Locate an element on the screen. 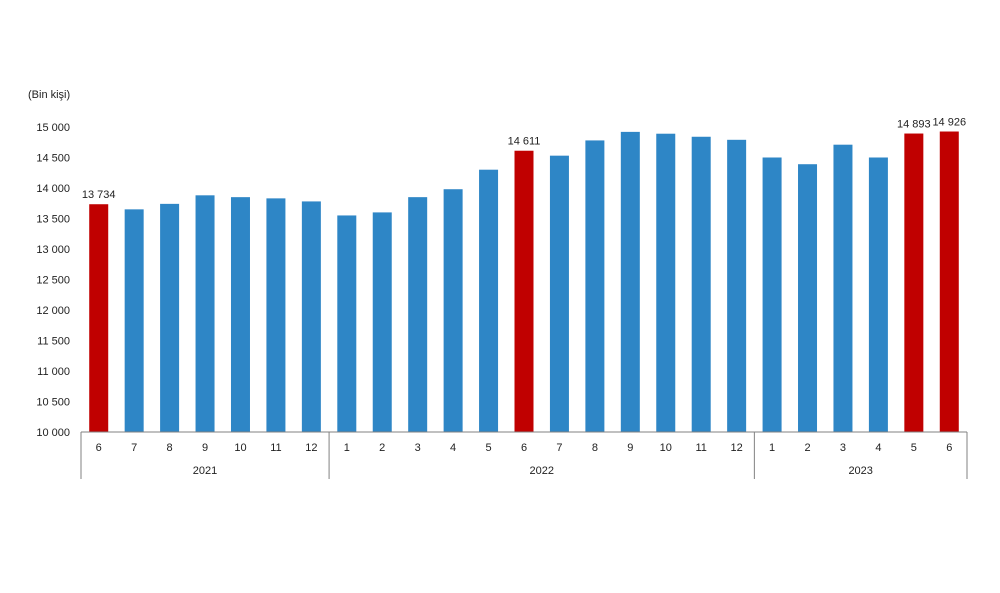  y-tick-label: 10 000 is located at coordinates (53, 433).